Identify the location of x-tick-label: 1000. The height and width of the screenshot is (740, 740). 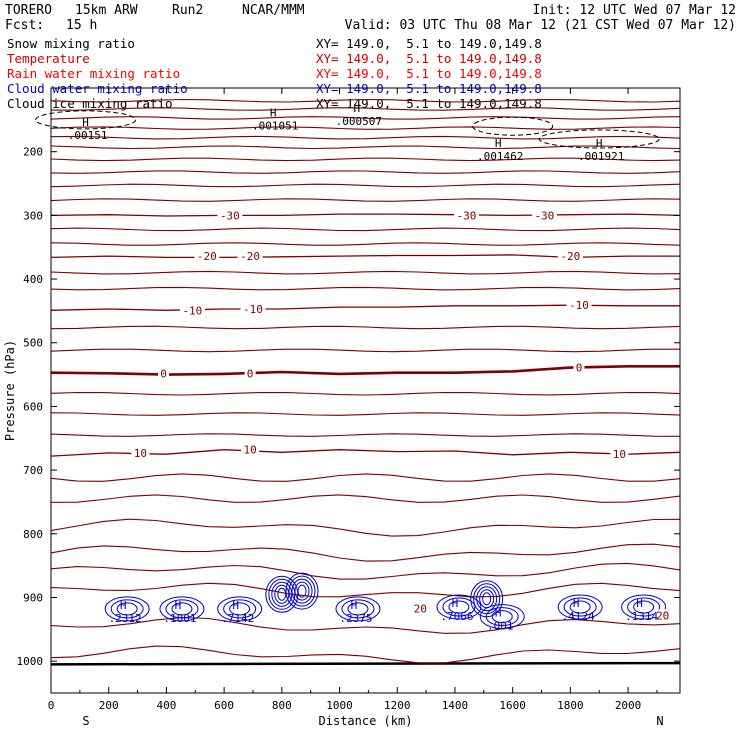
(339, 705).